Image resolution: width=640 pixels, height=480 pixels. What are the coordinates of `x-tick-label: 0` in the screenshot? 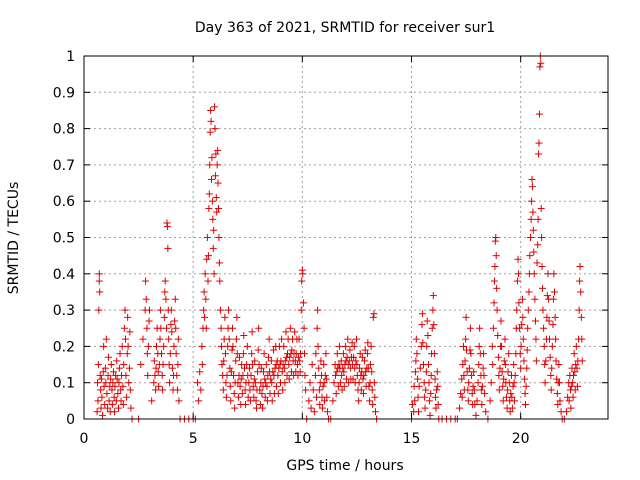 It's located at (84, 439).